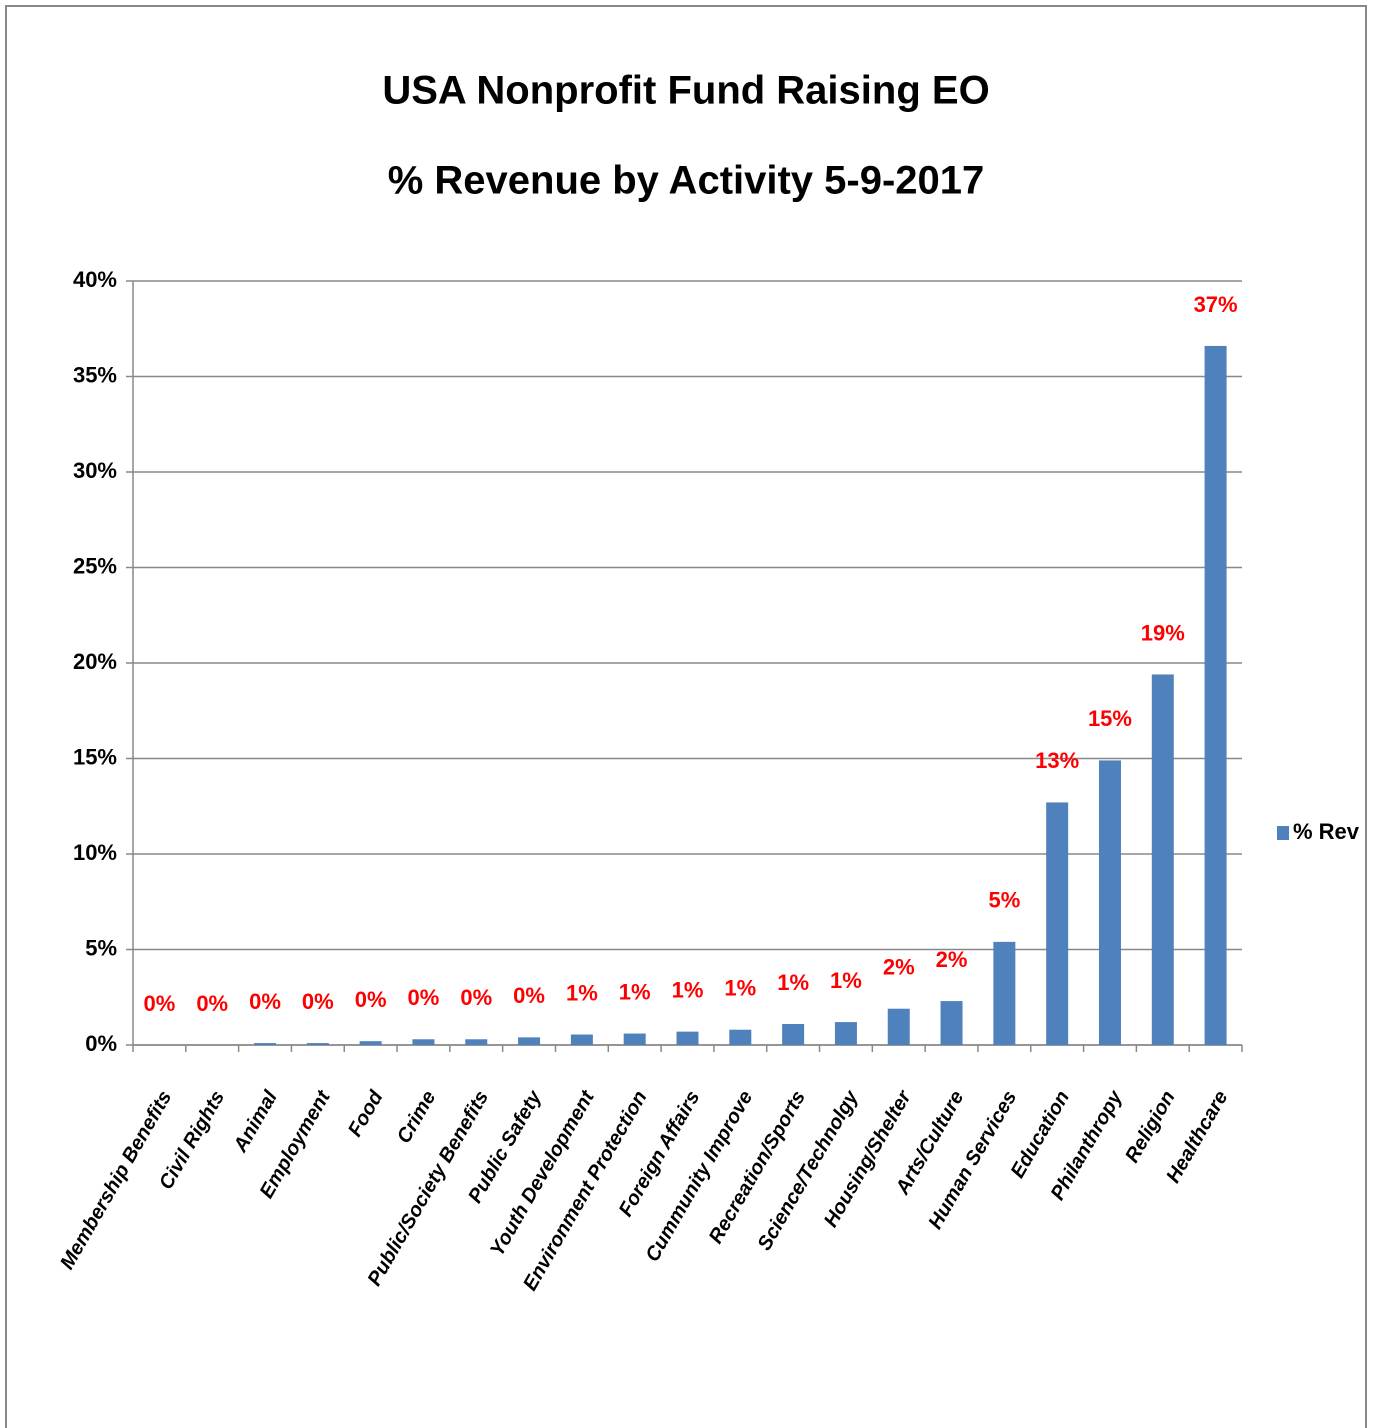 Image resolution: width=1375 pixels, height=1428 pixels. What do you see at coordinates (1110, 718) in the screenshot?
I see `data-label: 15%` at bounding box center [1110, 718].